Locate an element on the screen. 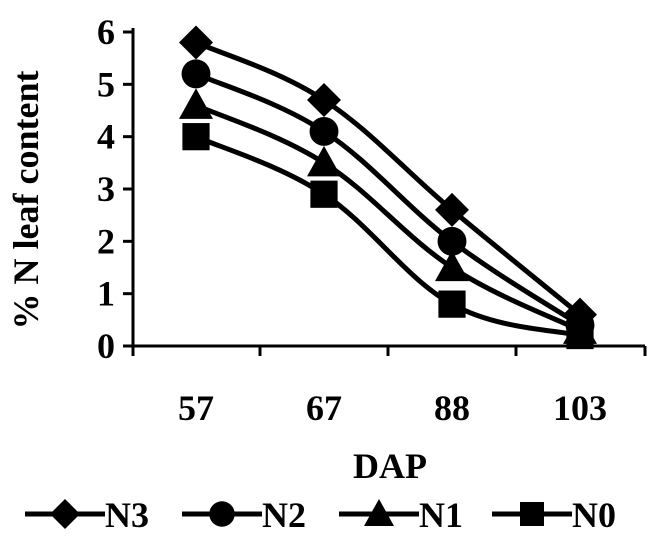  legend-label: N3 is located at coordinates (127, 515).